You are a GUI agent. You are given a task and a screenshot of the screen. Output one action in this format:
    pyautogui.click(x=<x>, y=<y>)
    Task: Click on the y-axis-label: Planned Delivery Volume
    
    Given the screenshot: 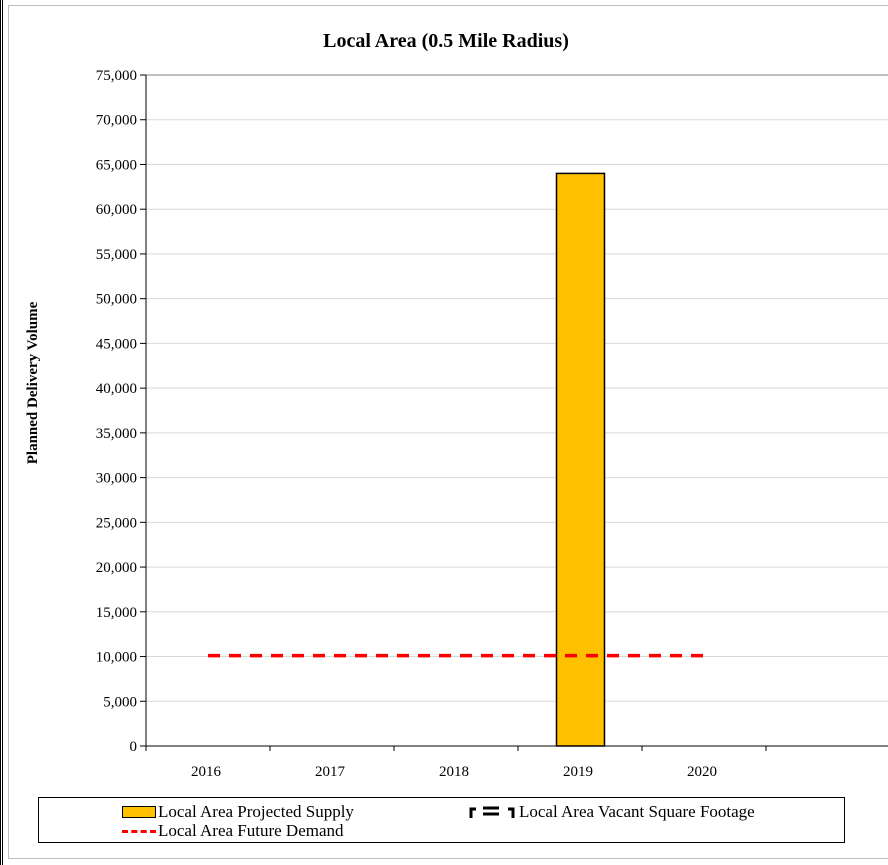 What is the action you would take?
    pyautogui.click(x=33, y=382)
    